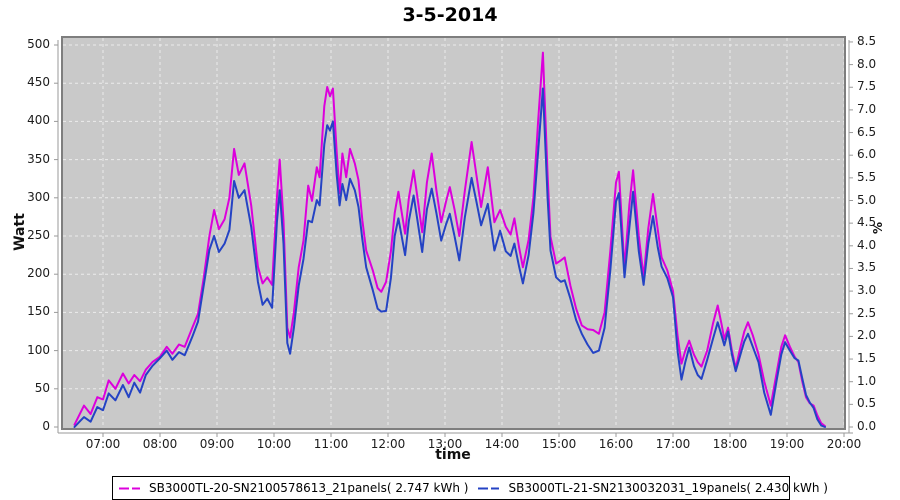  What do you see at coordinates (217, 444) in the screenshot?
I see `x-tick-label: 09:00` at bounding box center [217, 444].